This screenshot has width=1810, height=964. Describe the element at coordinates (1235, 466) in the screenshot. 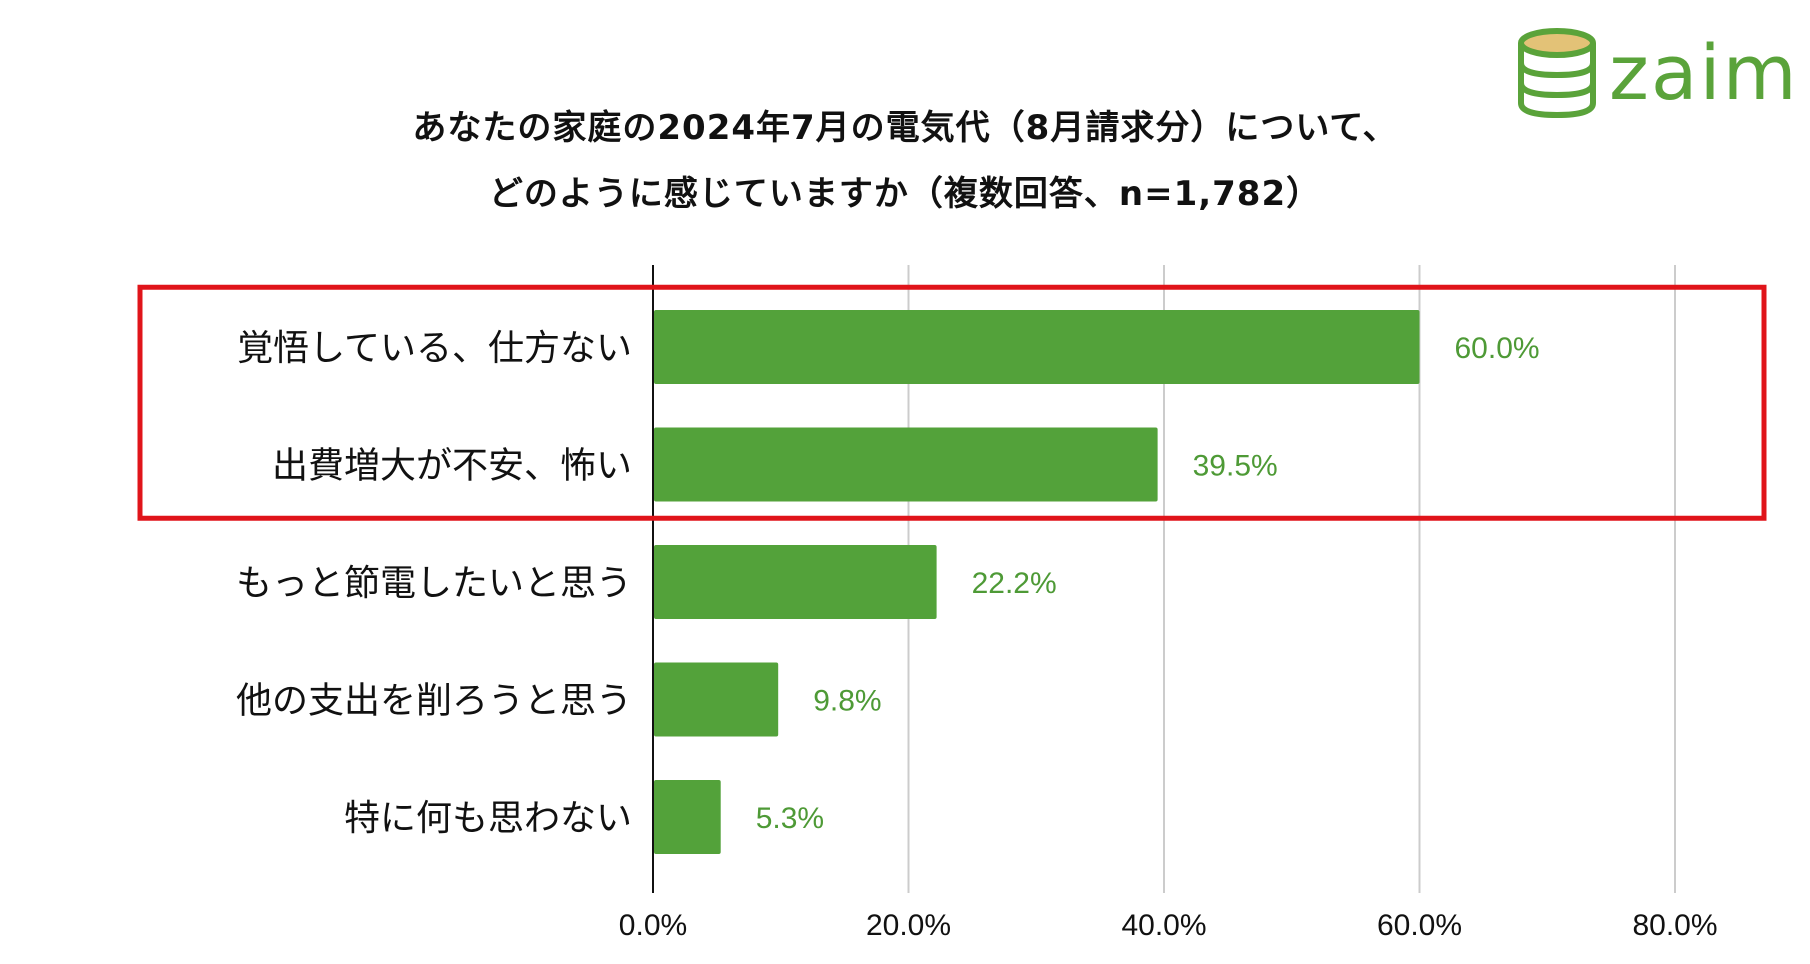

I see `value-label: 39.5%` at that location.